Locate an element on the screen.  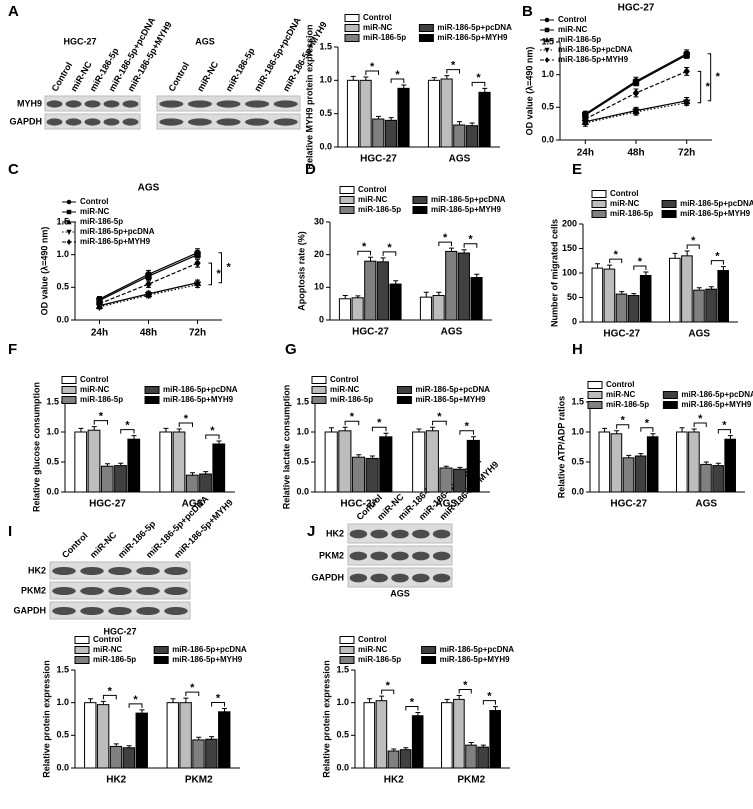
y-tick-label: 1.0 is located at coordinates (547, 74).